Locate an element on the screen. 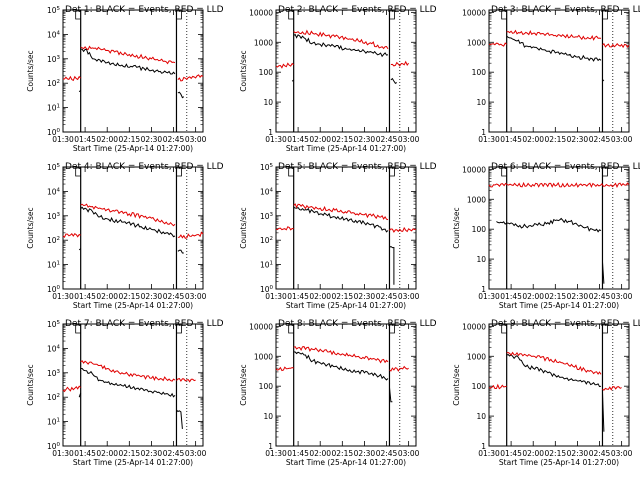 This screenshot has height=480, width=640. y-tick-label-exponent: 1 is located at coordinates (59, 264).